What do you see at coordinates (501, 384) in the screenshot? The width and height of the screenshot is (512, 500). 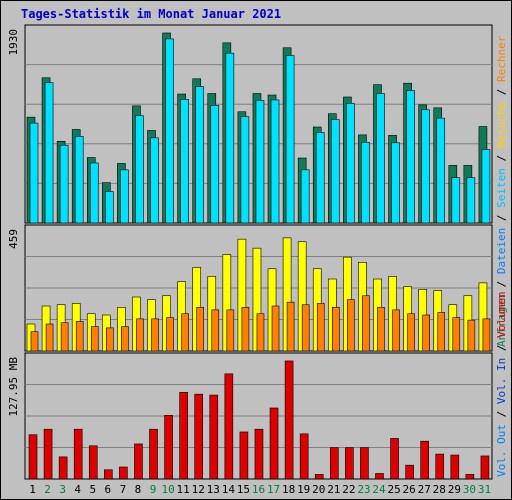 I see `legend-bottom-right: Vol. Out / Vol. In / Volumen` at bounding box center [501, 384].